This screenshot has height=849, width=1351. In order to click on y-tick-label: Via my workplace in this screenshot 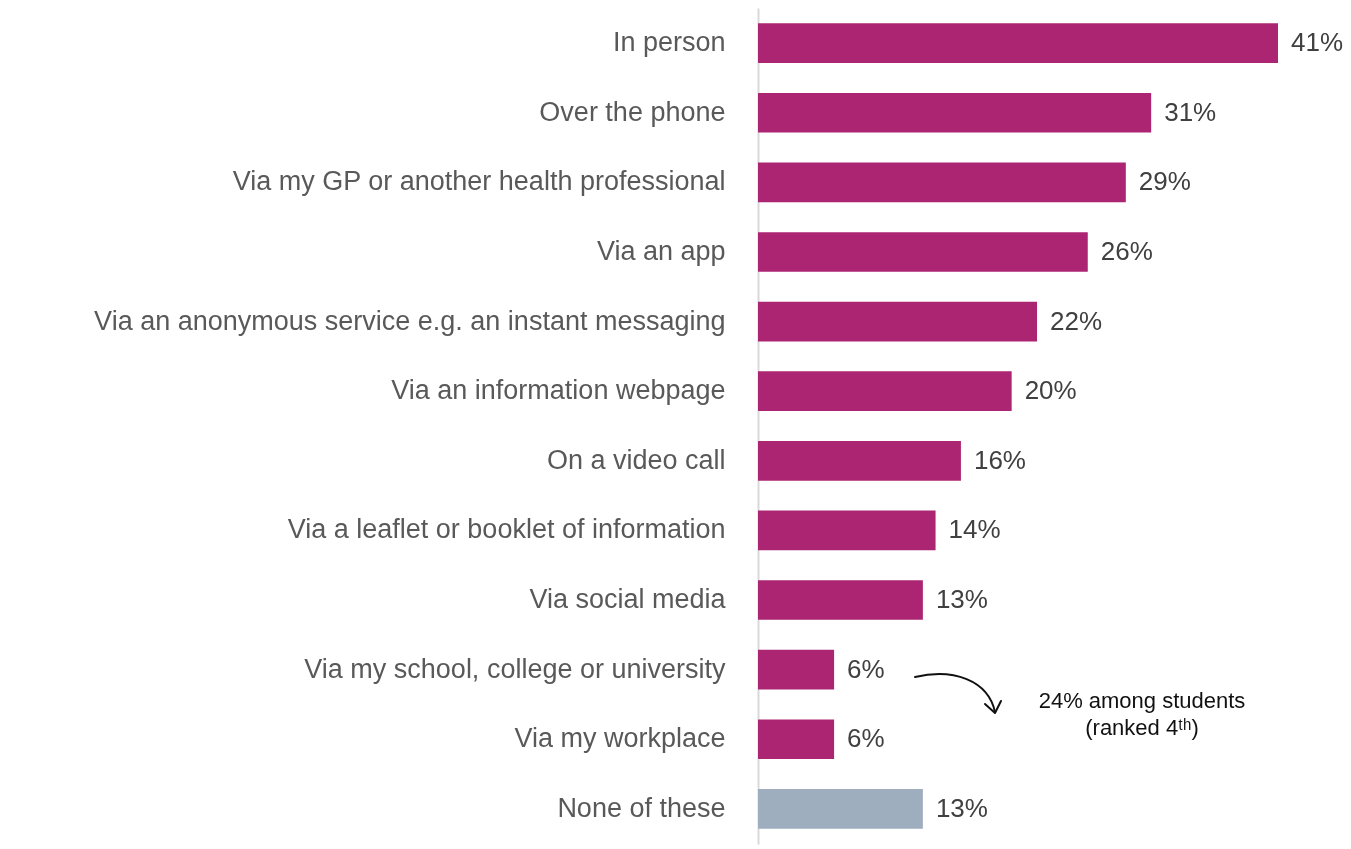, I will do `click(620, 738)`.